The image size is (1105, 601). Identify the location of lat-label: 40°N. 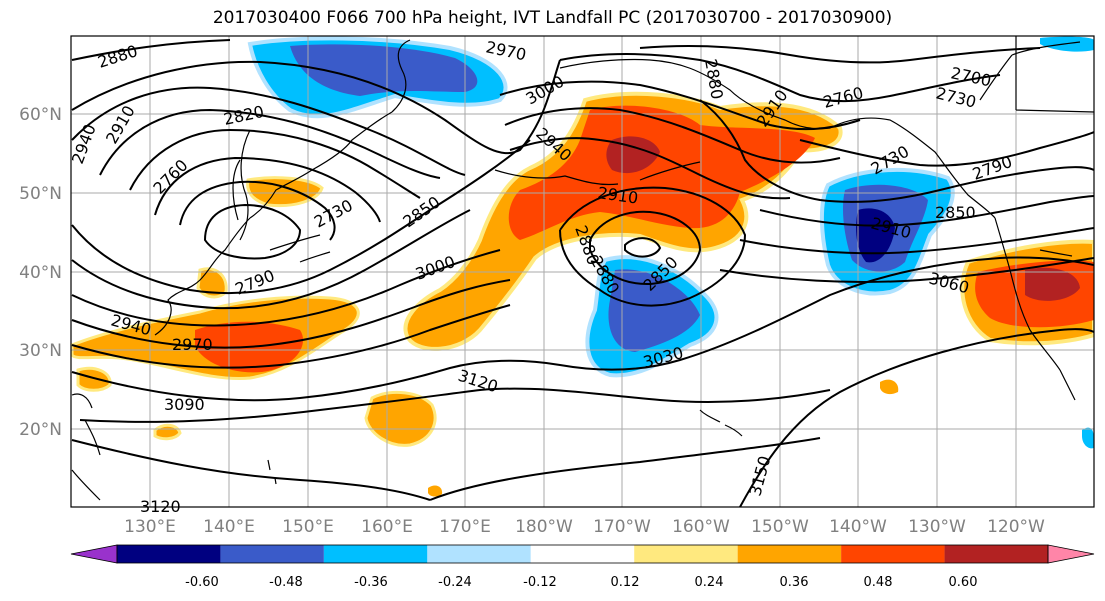
(40, 273).